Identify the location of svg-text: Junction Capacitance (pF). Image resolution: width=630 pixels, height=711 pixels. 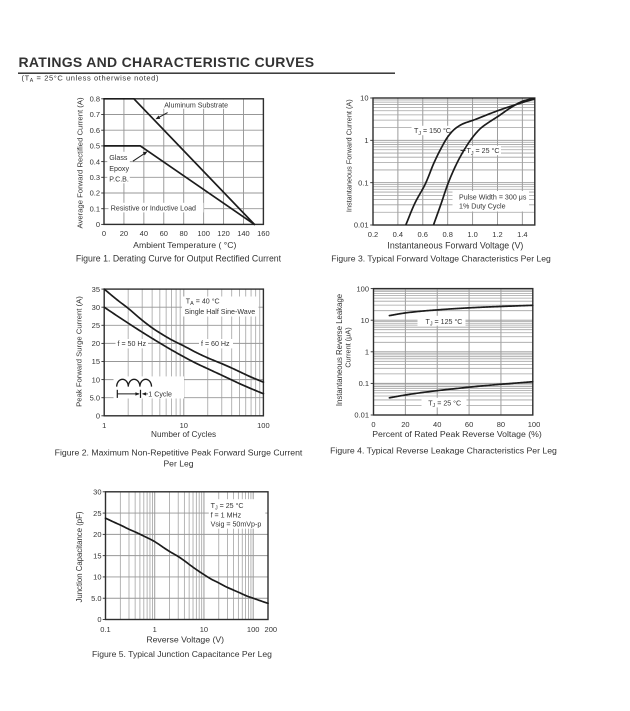
(79, 556).